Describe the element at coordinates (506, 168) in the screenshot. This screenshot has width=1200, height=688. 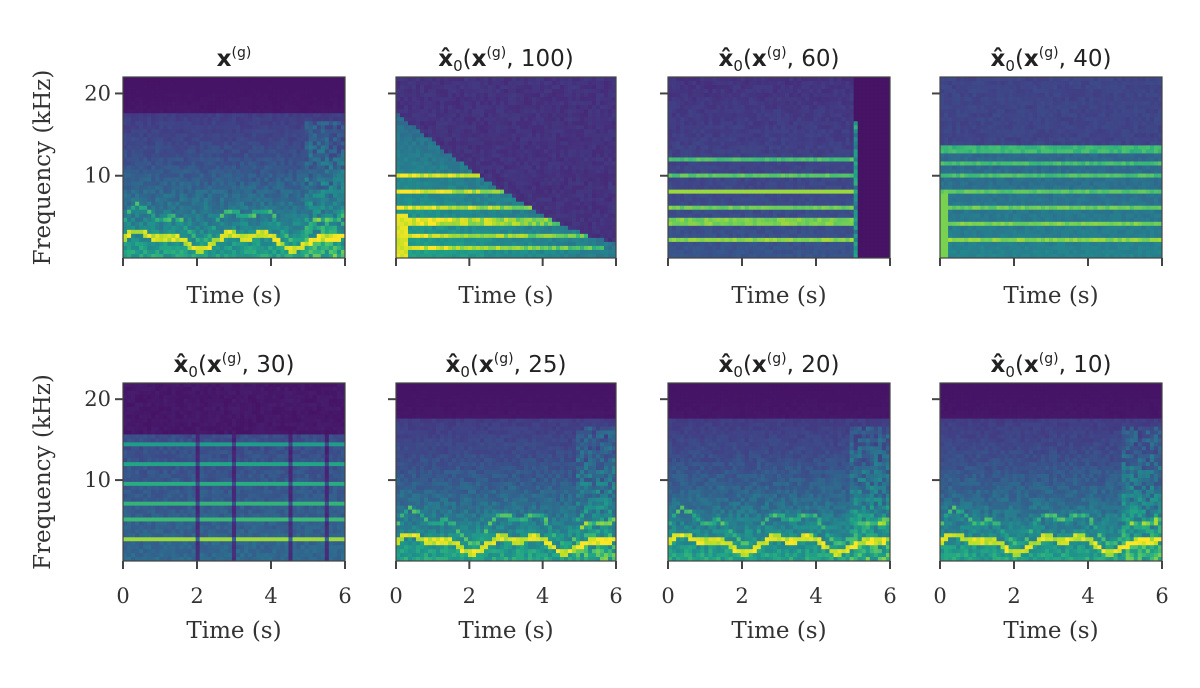
I see `heatmap-image` at that location.